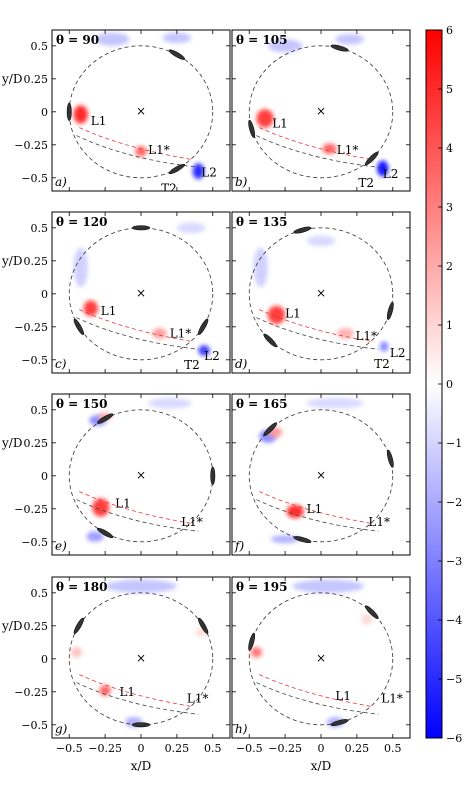  I want to click on x-tick-label: −0.25, so click(105, 748).